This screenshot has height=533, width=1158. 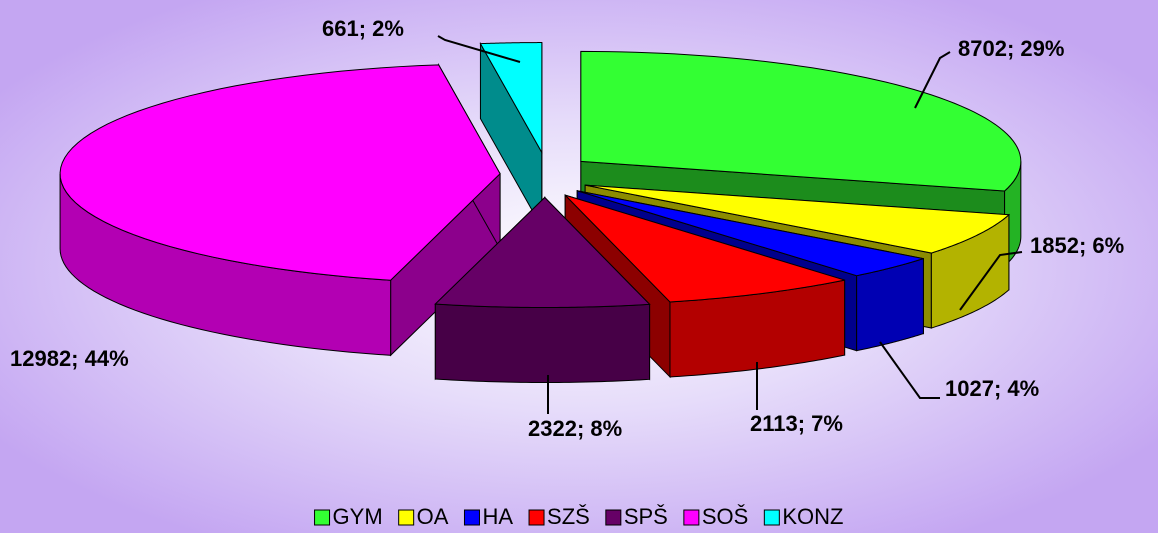 I want to click on legend-label: HA, so click(x=497, y=516).